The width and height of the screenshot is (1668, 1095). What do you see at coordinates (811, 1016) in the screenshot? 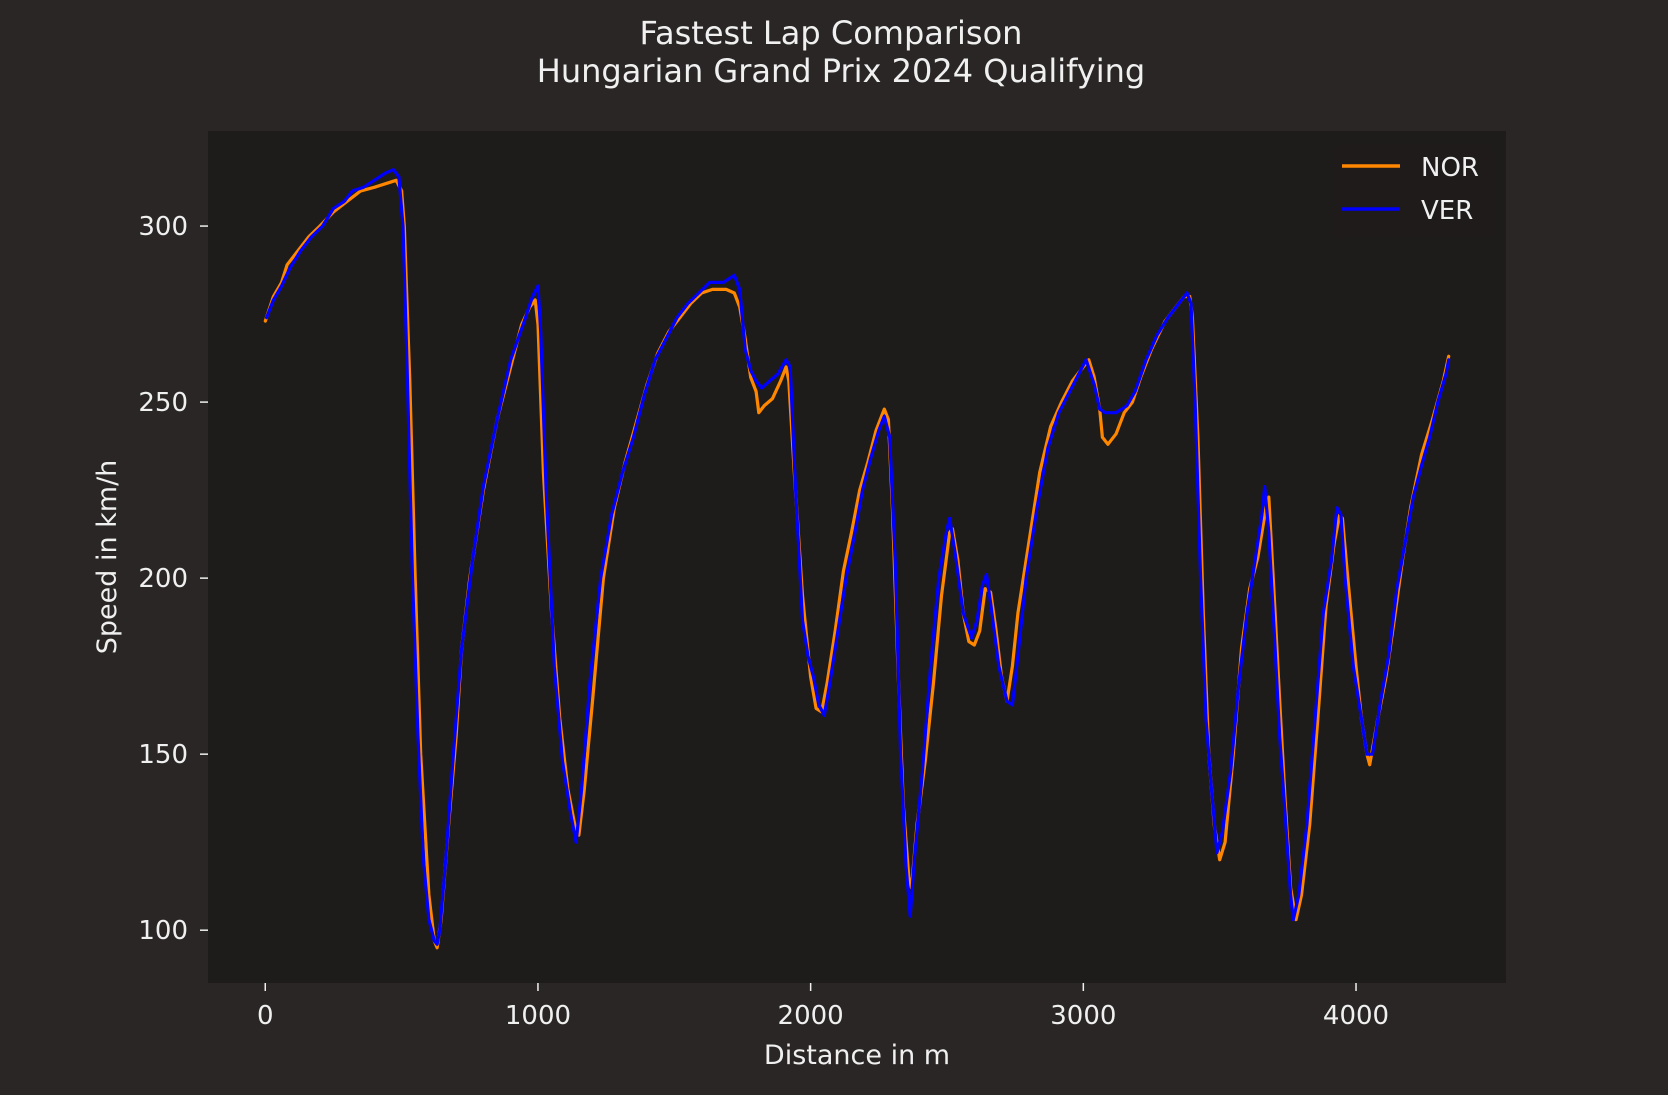
I see `x-tick-label: 2000` at bounding box center [811, 1016].